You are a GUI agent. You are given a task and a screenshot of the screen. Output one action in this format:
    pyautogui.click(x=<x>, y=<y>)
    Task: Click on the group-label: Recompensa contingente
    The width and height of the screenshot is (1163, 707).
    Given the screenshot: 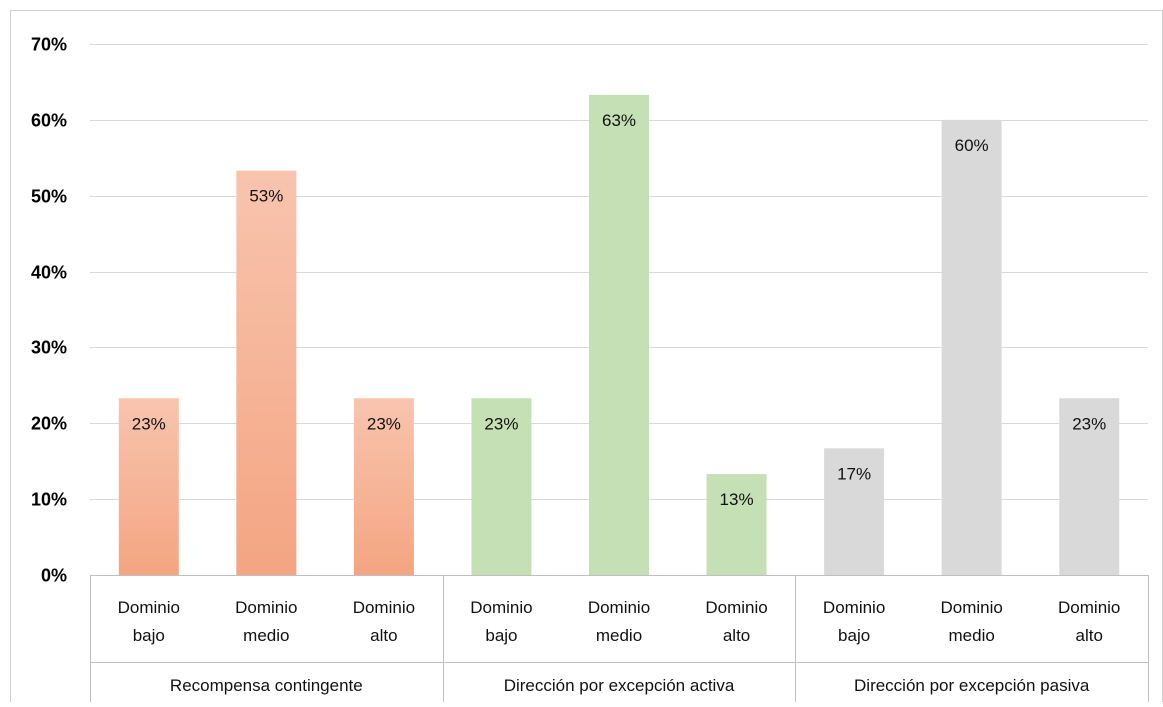 What is the action you would take?
    pyautogui.click(x=266, y=685)
    